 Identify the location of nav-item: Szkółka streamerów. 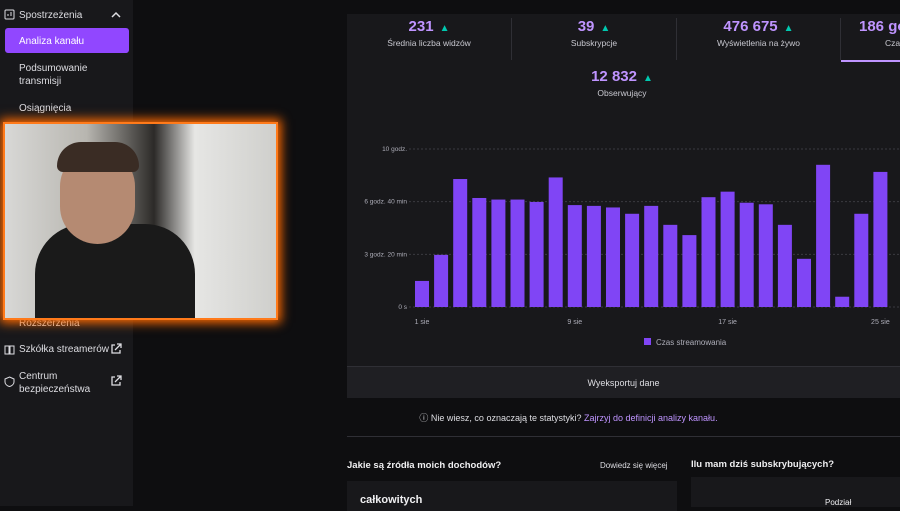
(64, 349).